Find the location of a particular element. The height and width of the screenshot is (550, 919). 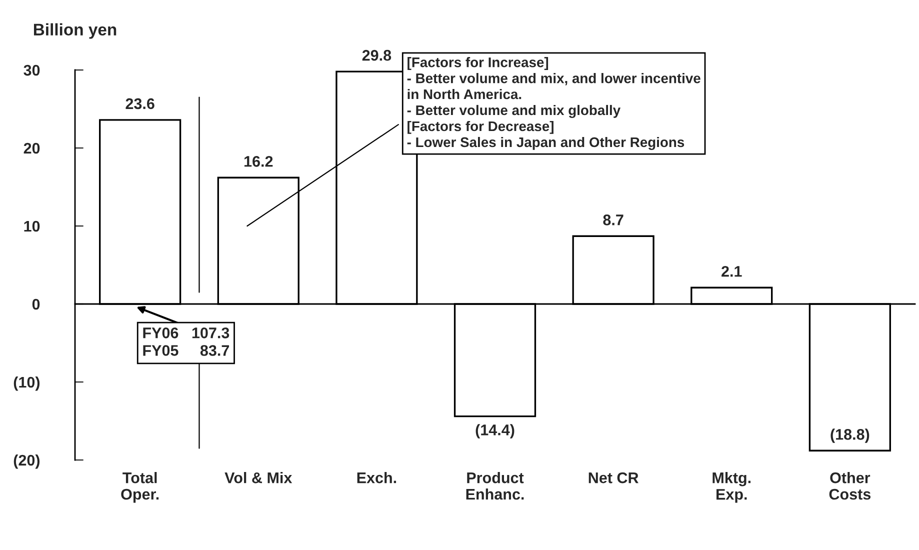

annotation: FY06 107.3 FY05 83.7 is located at coordinates (186, 342).